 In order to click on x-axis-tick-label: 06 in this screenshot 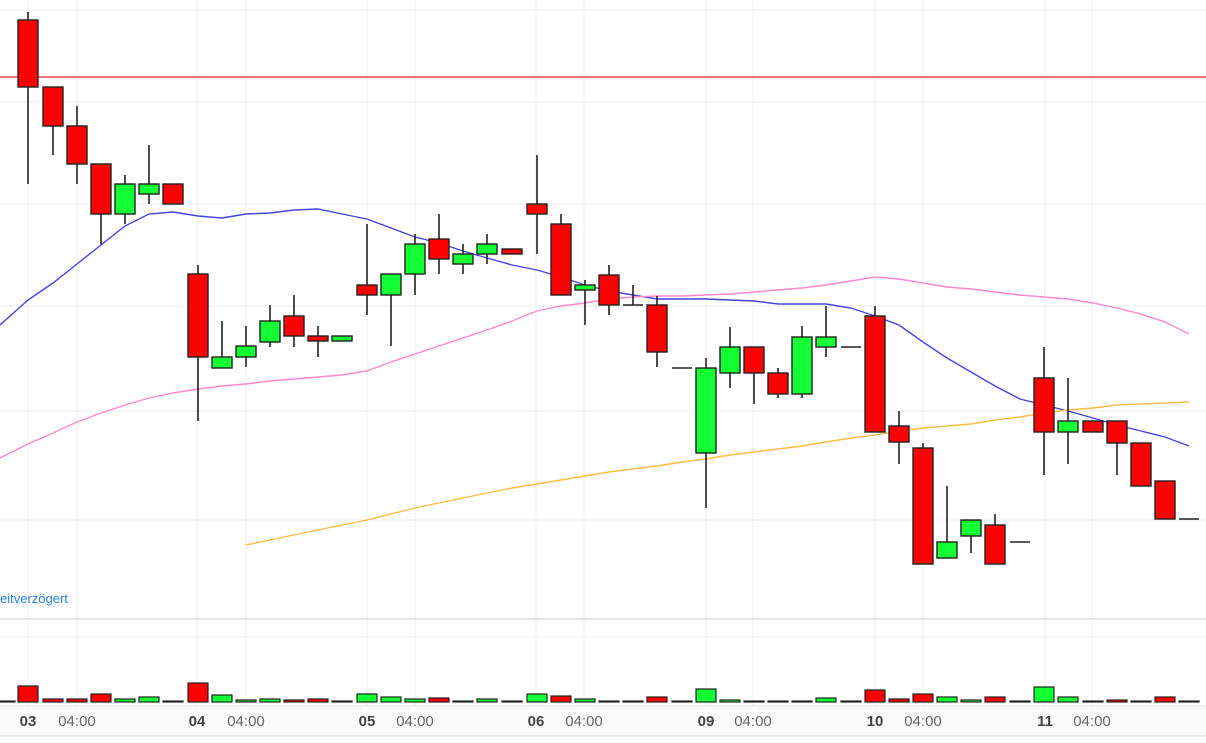, I will do `click(536, 721)`.